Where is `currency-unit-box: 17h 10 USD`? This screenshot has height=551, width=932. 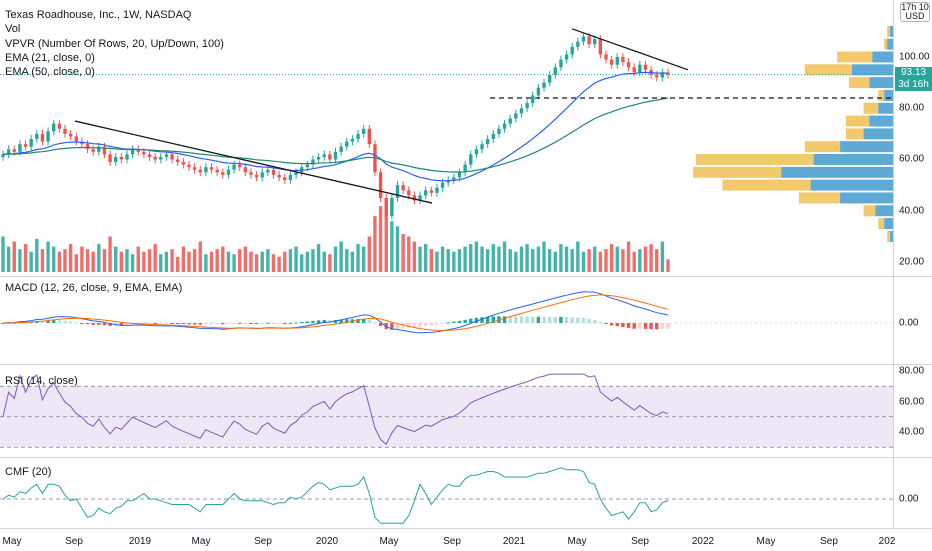
currency-unit-box: 17h 10 USD is located at coordinates (915, 12).